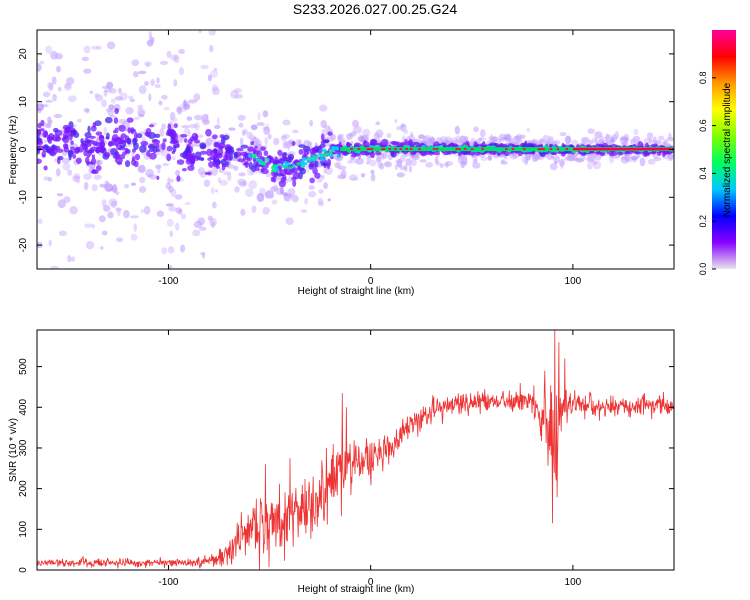  What do you see at coordinates (23, 488) in the screenshot?
I see `y-tick-label: 200` at bounding box center [23, 488].